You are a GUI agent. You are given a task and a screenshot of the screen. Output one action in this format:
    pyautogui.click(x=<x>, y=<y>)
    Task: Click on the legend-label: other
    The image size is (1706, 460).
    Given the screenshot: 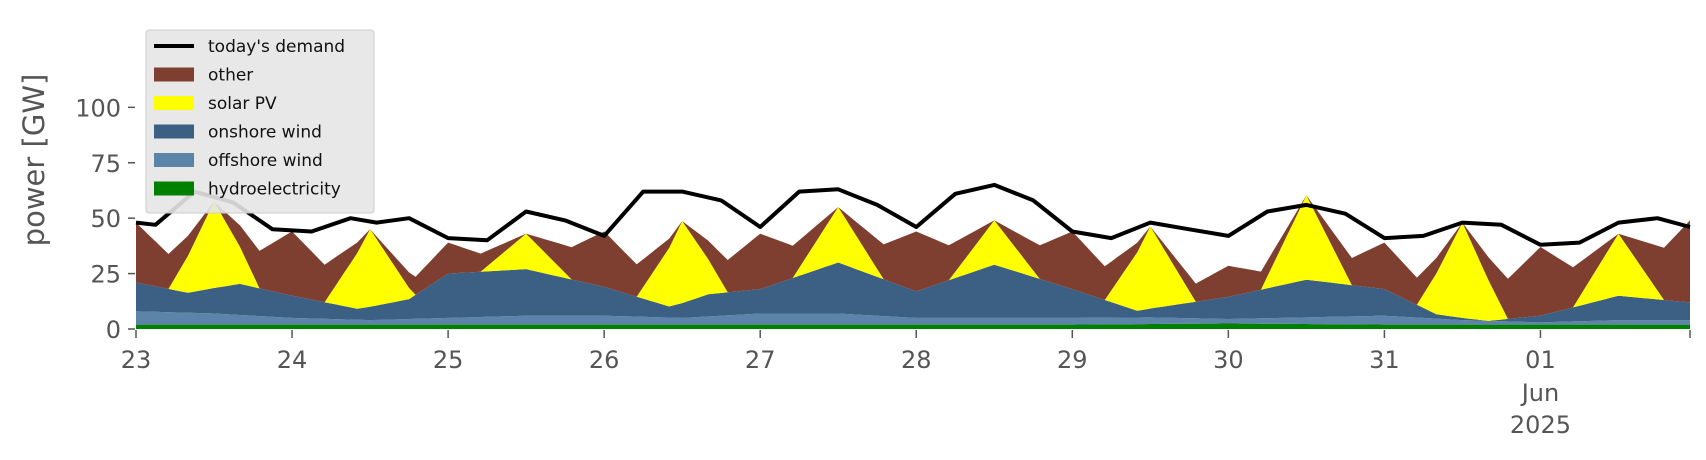 What is the action you would take?
    pyautogui.click(x=230, y=76)
    